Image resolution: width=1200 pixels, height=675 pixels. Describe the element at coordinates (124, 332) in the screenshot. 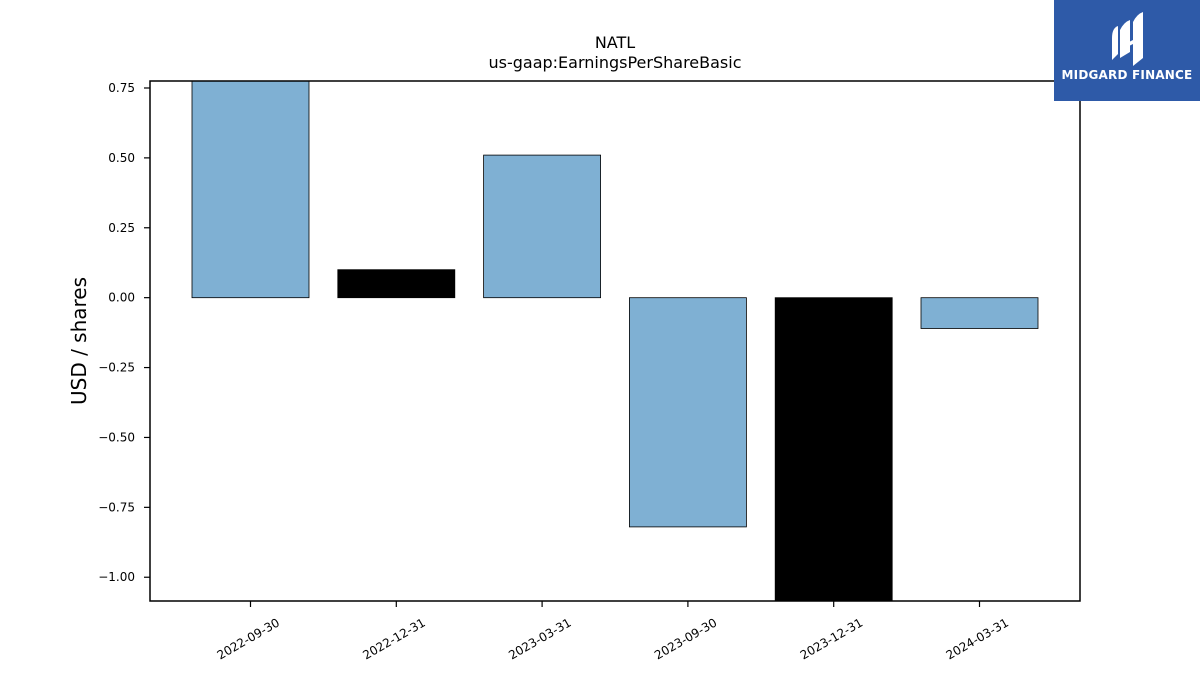

I see `y-axis-ticks: 0.75 0.50 0.25 0.00 −0.25 −0.50 −0.75 −1.00` at that location.